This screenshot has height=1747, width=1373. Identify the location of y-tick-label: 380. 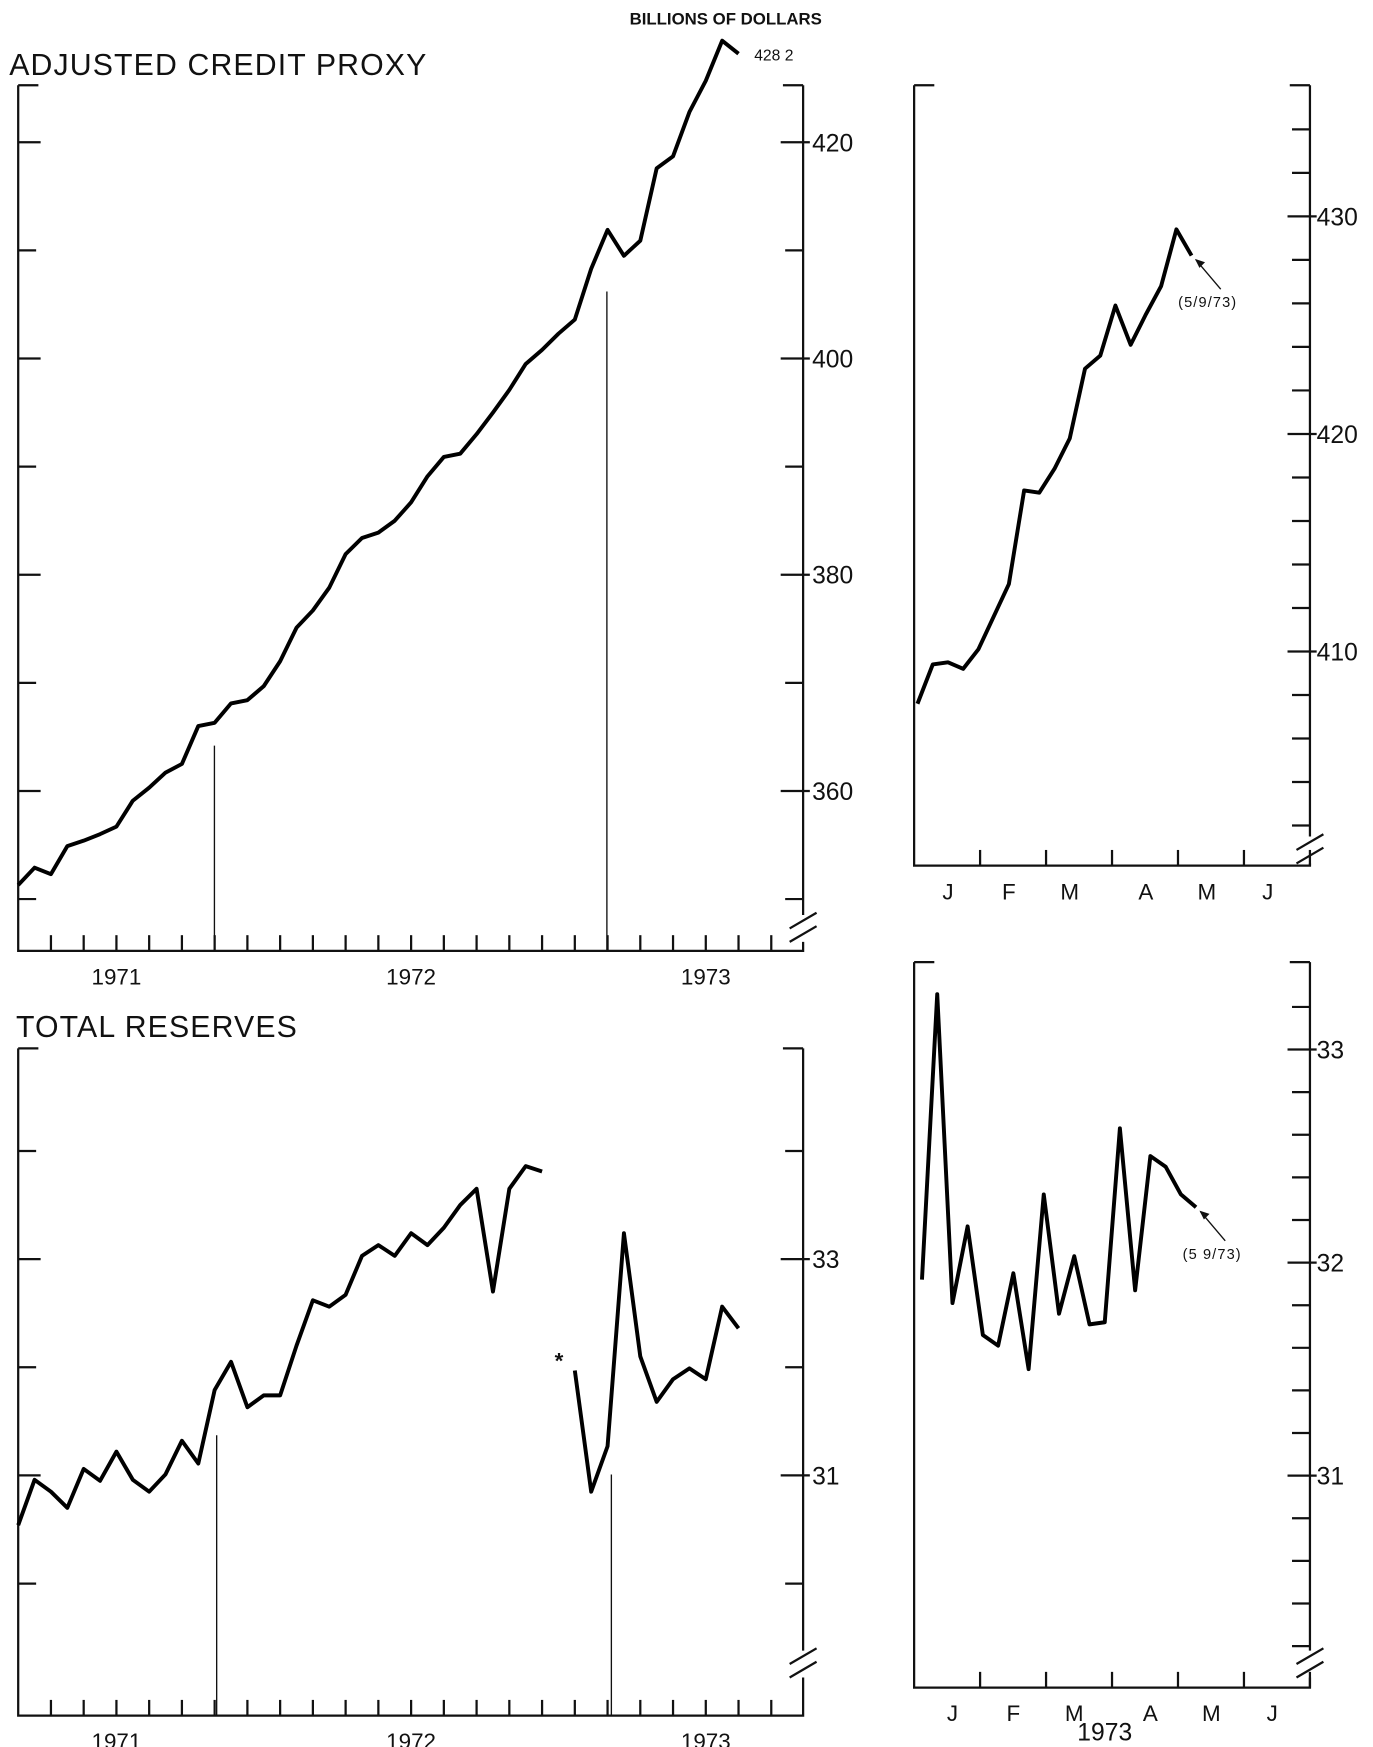
(832, 576).